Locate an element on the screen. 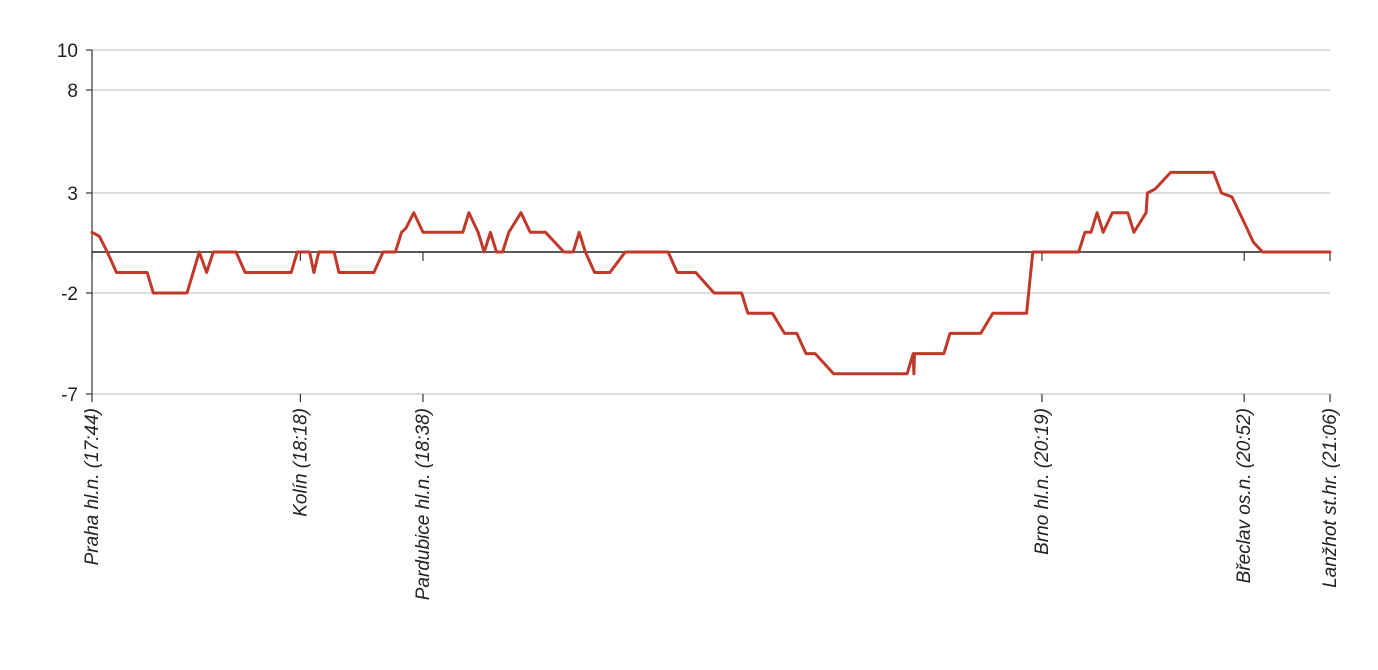 The image size is (1378, 670). station-label: Pardubice hl.n. (18:38) is located at coordinates (423, 504).